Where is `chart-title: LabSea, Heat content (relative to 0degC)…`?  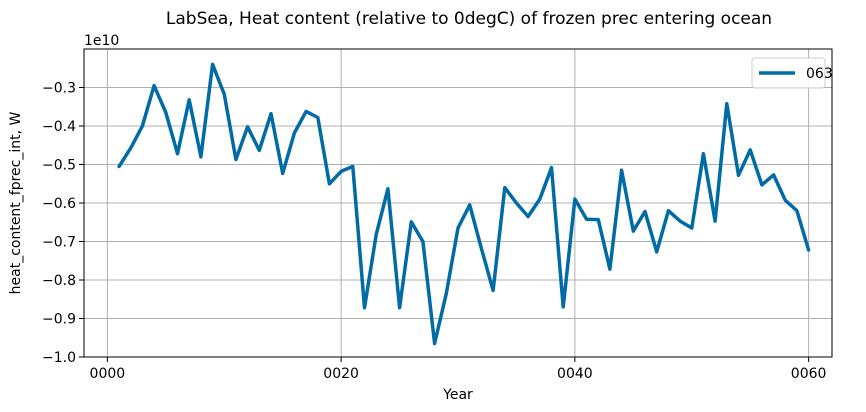
chart-title: LabSea, Heat content (relative to 0degC)… is located at coordinates (469, 19).